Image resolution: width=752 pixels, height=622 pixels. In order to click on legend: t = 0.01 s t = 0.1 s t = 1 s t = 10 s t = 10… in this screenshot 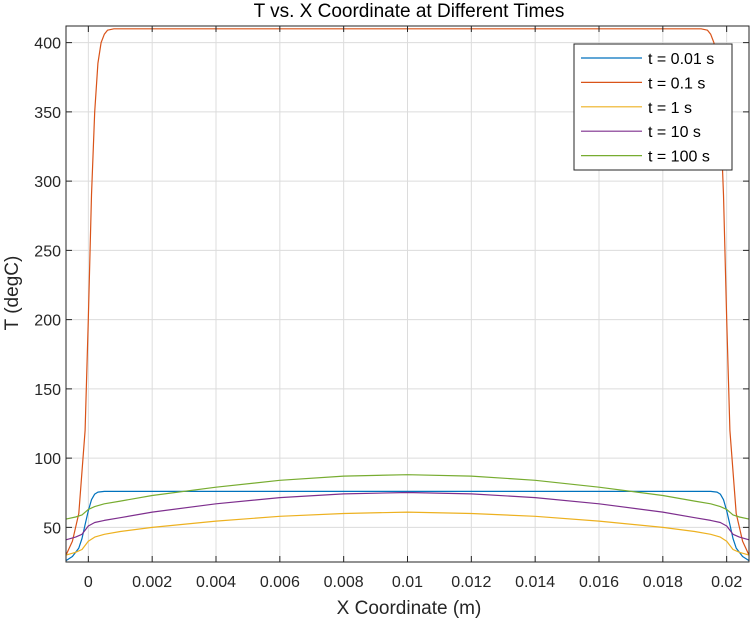, I will do `click(653, 107)`.